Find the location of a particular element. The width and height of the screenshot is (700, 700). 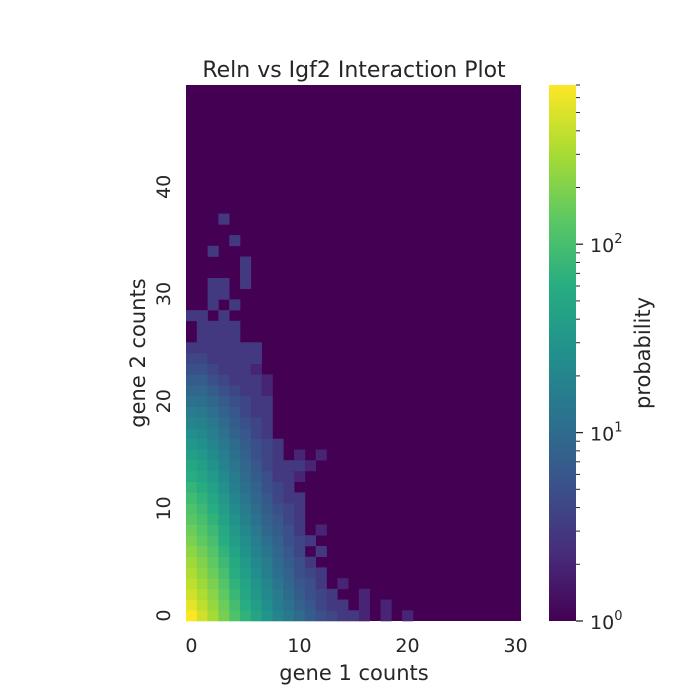

y-axis-label: gene 2 counts is located at coordinates (138, 352).